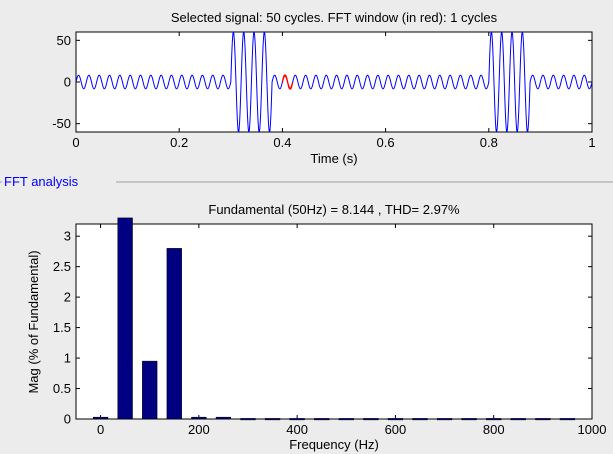  I want to click on fft-x-axis-label: Frequency (Hz), so click(334, 444).